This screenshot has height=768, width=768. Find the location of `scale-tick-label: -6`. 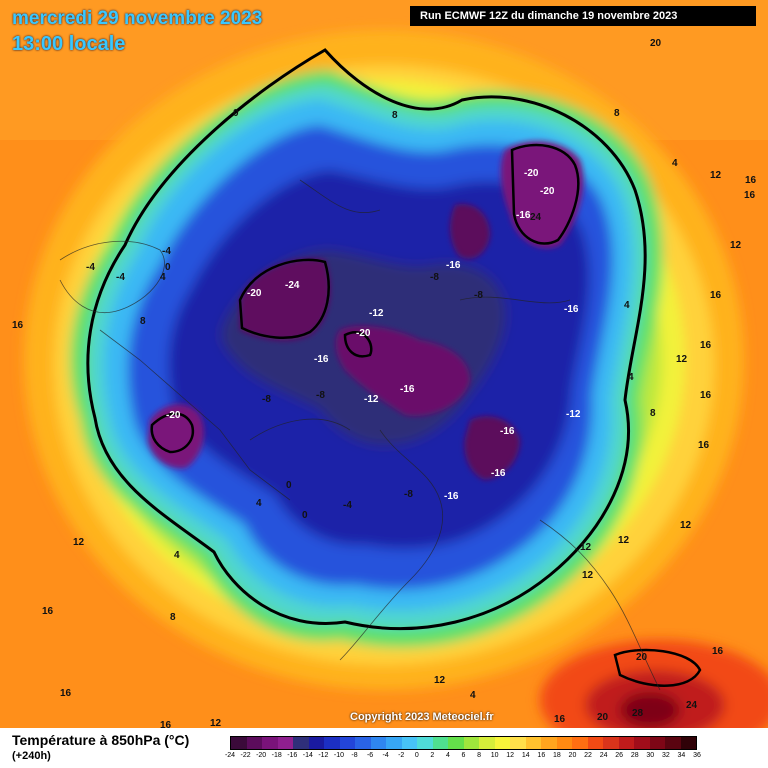

scale-tick-label: -6 is located at coordinates (370, 755).